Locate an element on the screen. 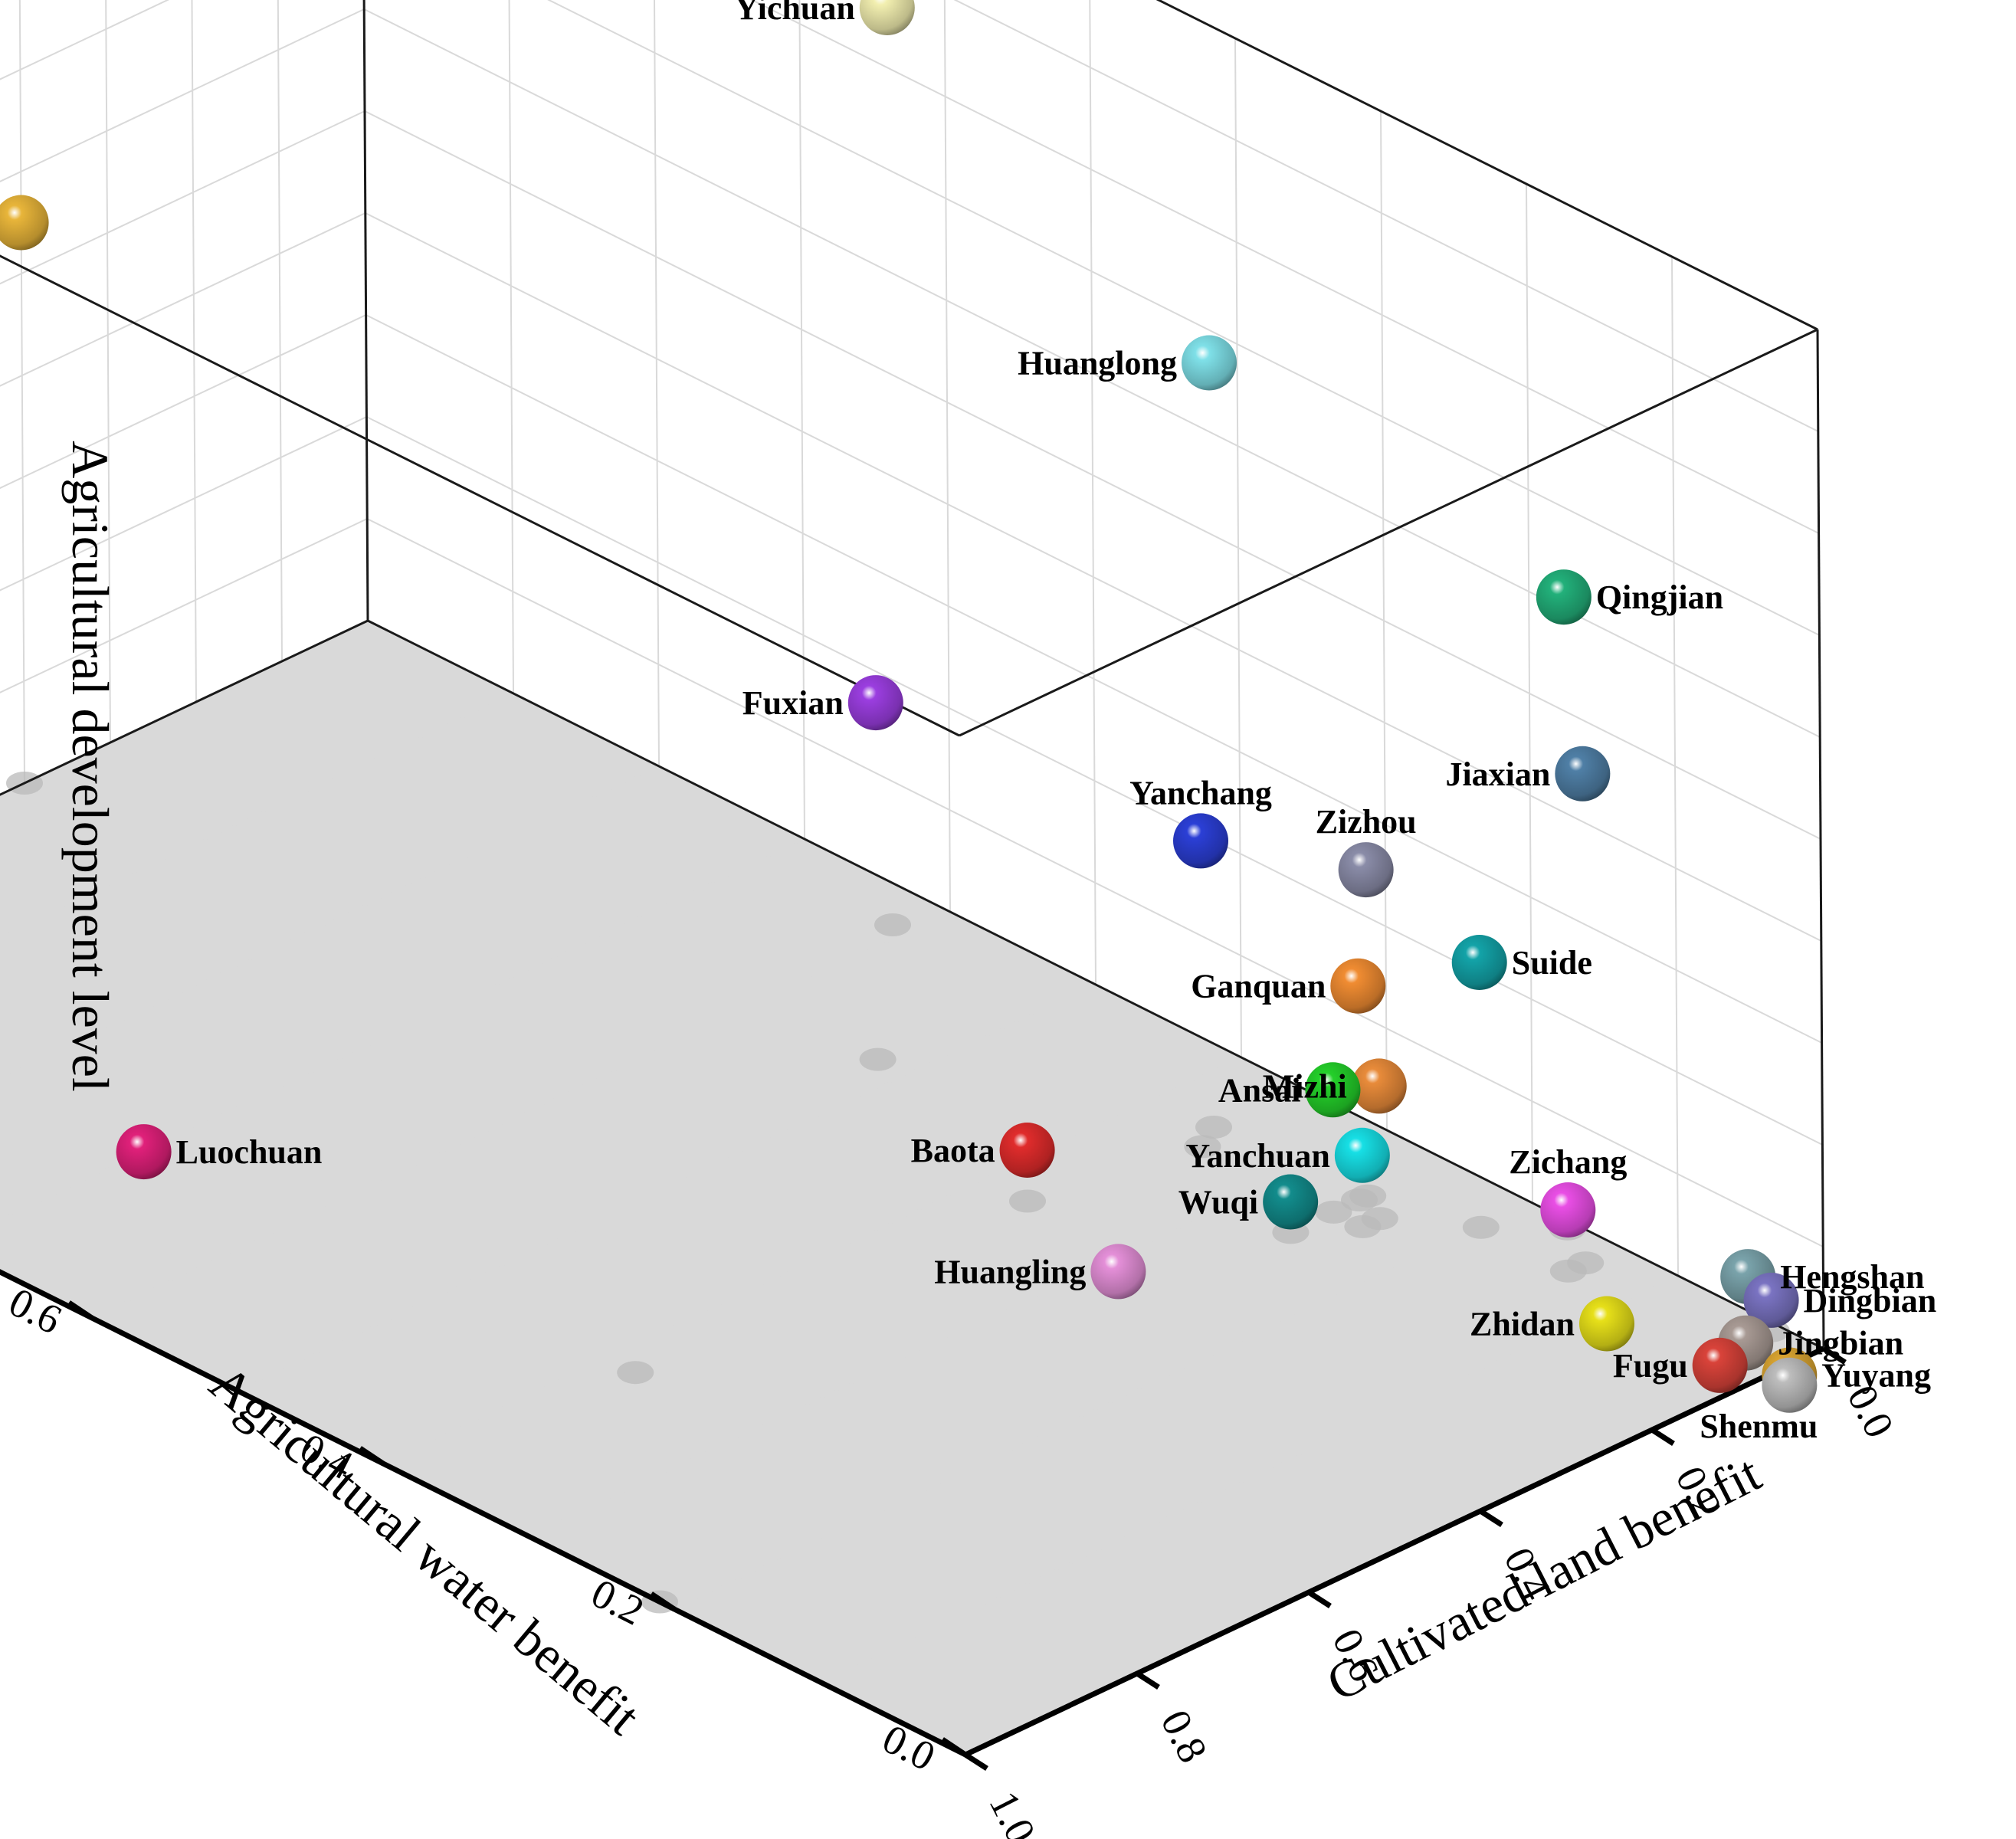 The height and width of the screenshot is (1839, 2016). x-tick-label: 0.8 is located at coordinates (1184, 1736).